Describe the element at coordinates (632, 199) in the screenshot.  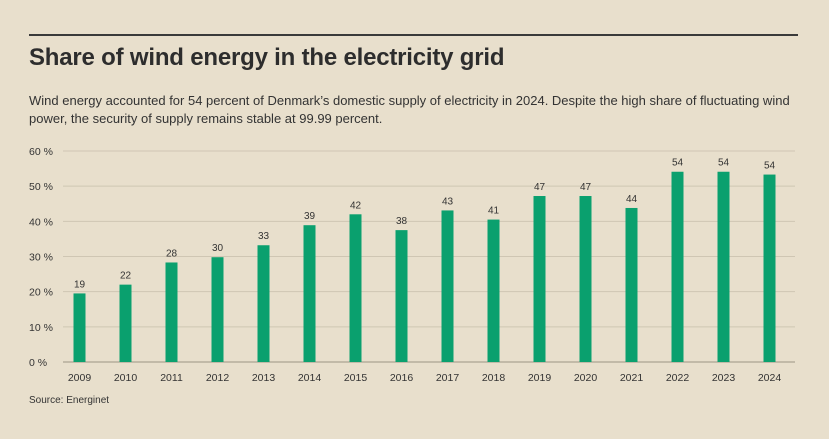
I see `data-label: 44` at that location.